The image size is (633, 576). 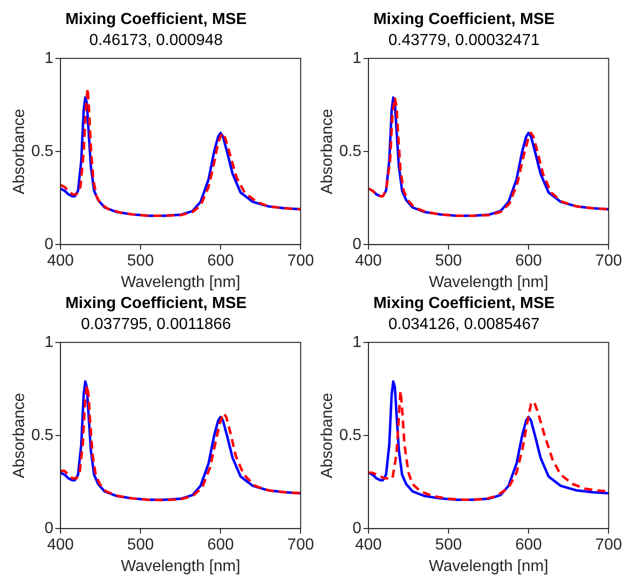 What do you see at coordinates (464, 325) in the screenshot?
I see `chart-subtitle: 0.034126, 0.0085467` at bounding box center [464, 325].